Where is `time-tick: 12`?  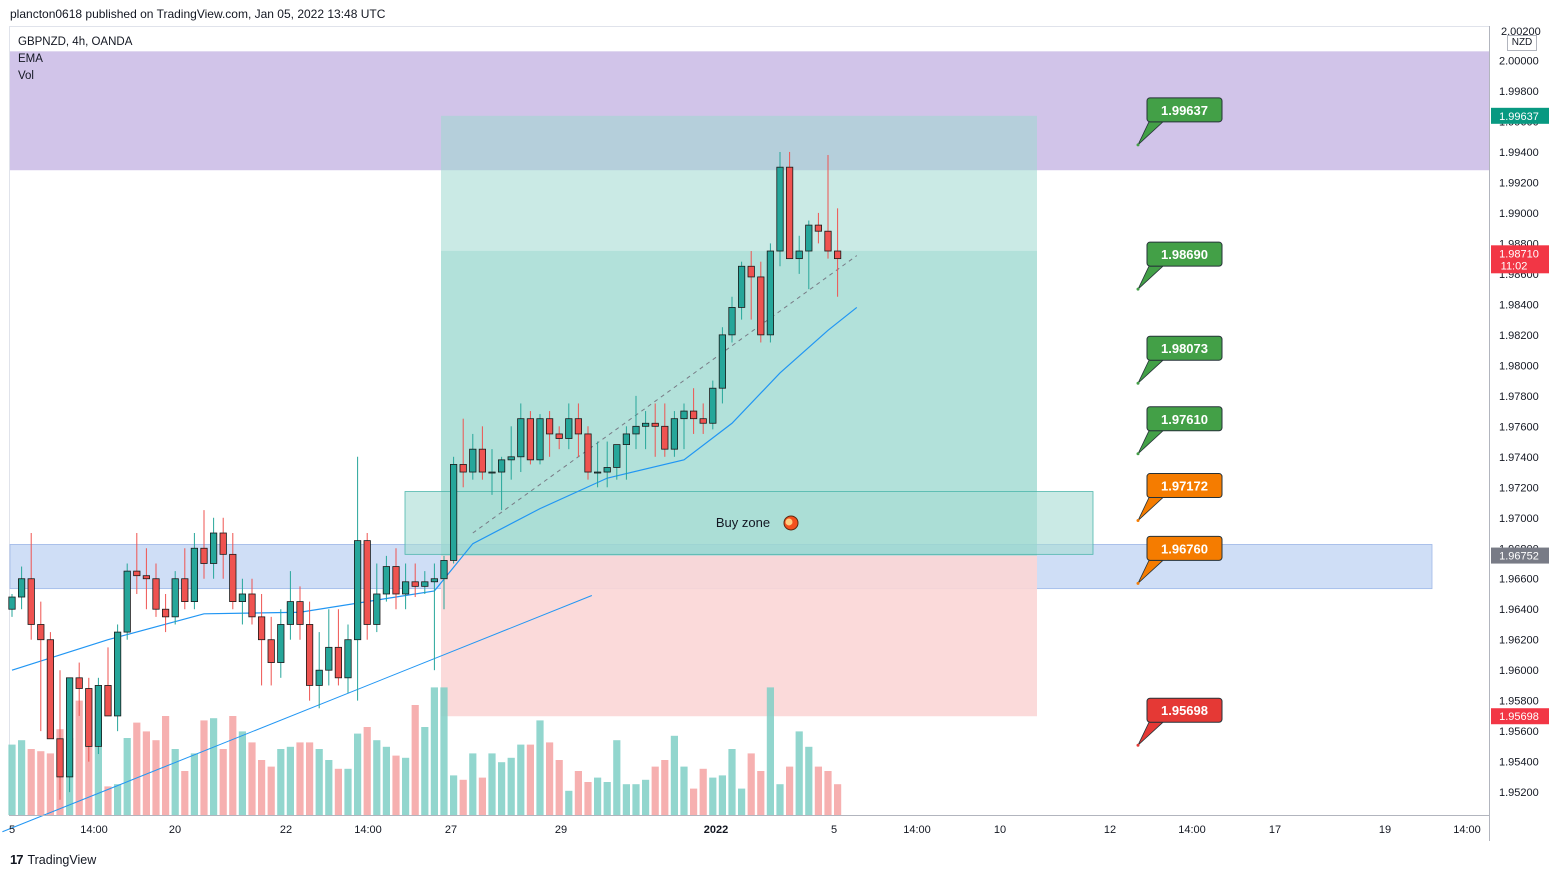
time-tick: 12 is located at coordinates (1110, 830).